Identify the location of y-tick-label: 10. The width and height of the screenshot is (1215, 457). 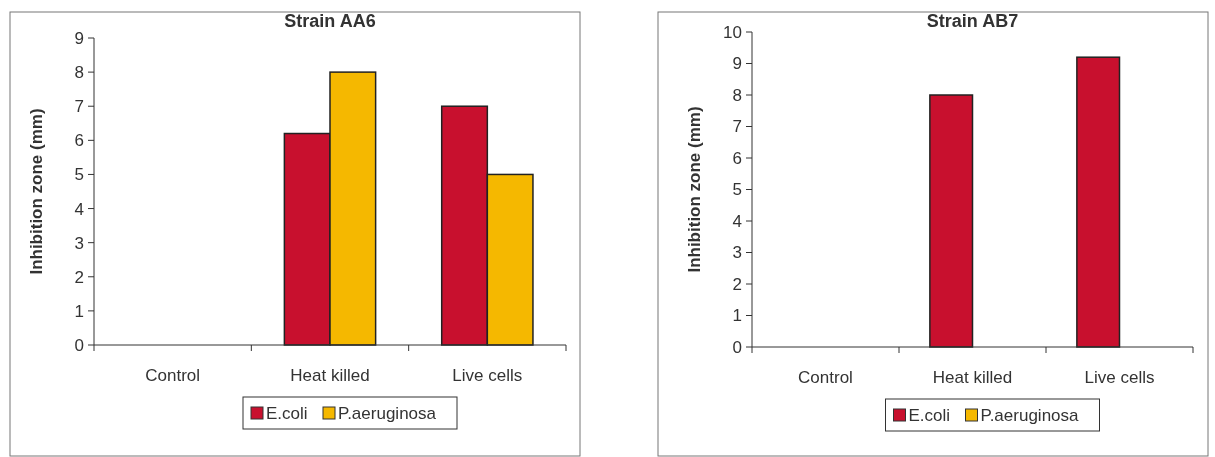
(732, 32).